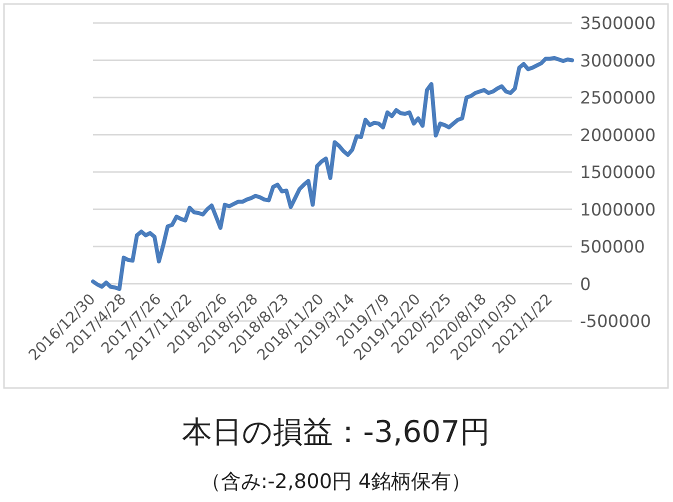  What do you see at coordinates (618, 24) in the screenshot?
I see `y-tick-label: 3500000` at bounding box center [618, 24].